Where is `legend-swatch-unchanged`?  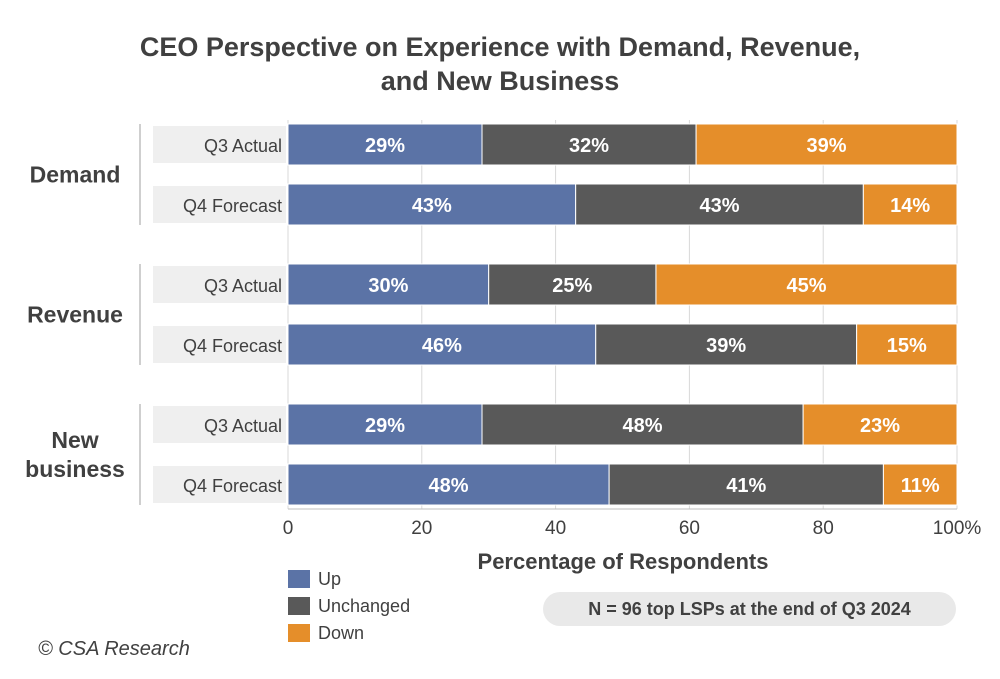 legend-swatch-unchanged is located at coordinates (299, 606).